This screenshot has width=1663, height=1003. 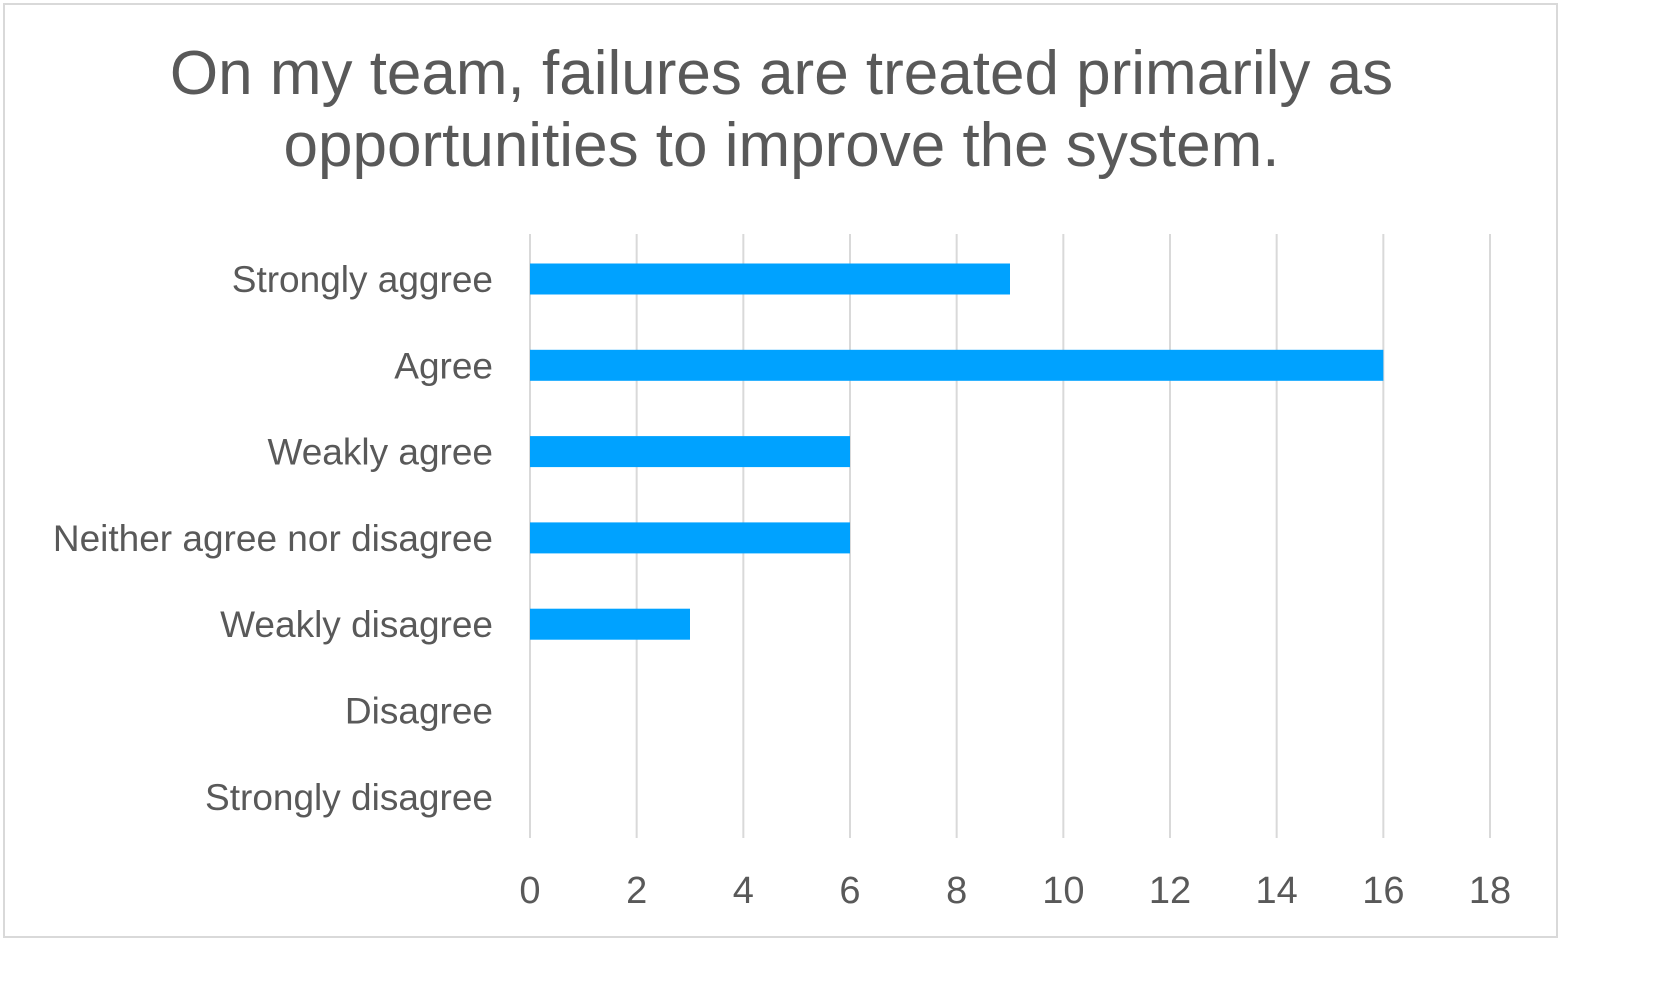 I want to click on category-label-strongly-disagree: Strongly disagree, so click(x=349, y=797).